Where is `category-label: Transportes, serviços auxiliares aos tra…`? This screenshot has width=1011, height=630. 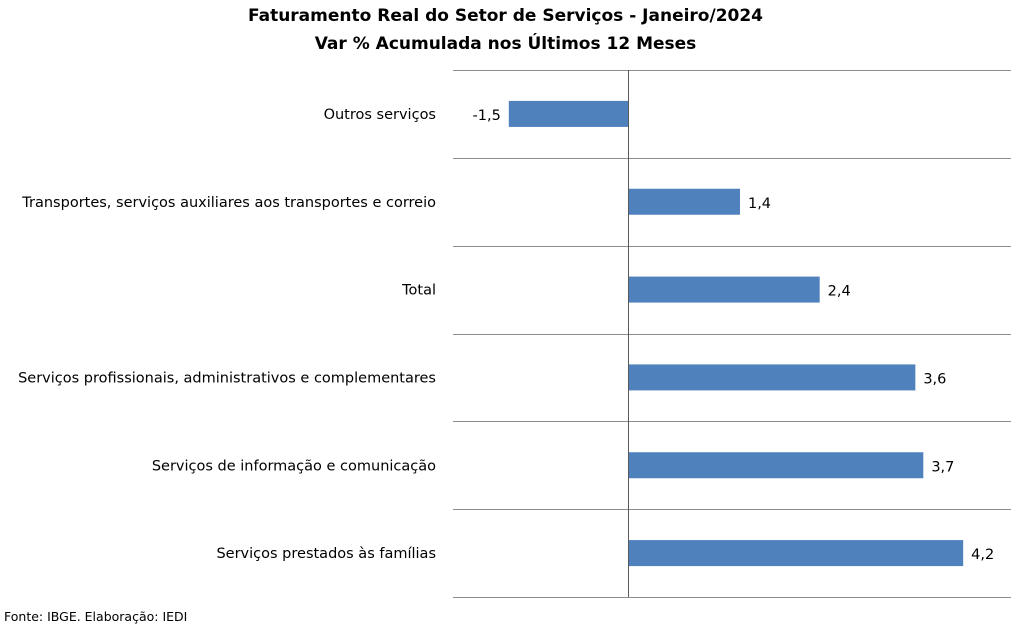
category-label: Transportes, serviços auxiliares aos tra… is located at coordinates (228, 203).